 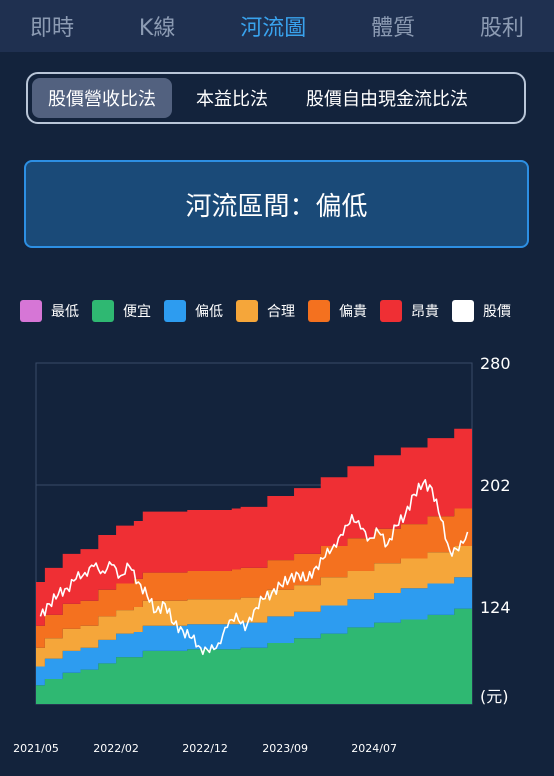 I want to click on tab-dividend: 股利, so click(x=501, y=28).